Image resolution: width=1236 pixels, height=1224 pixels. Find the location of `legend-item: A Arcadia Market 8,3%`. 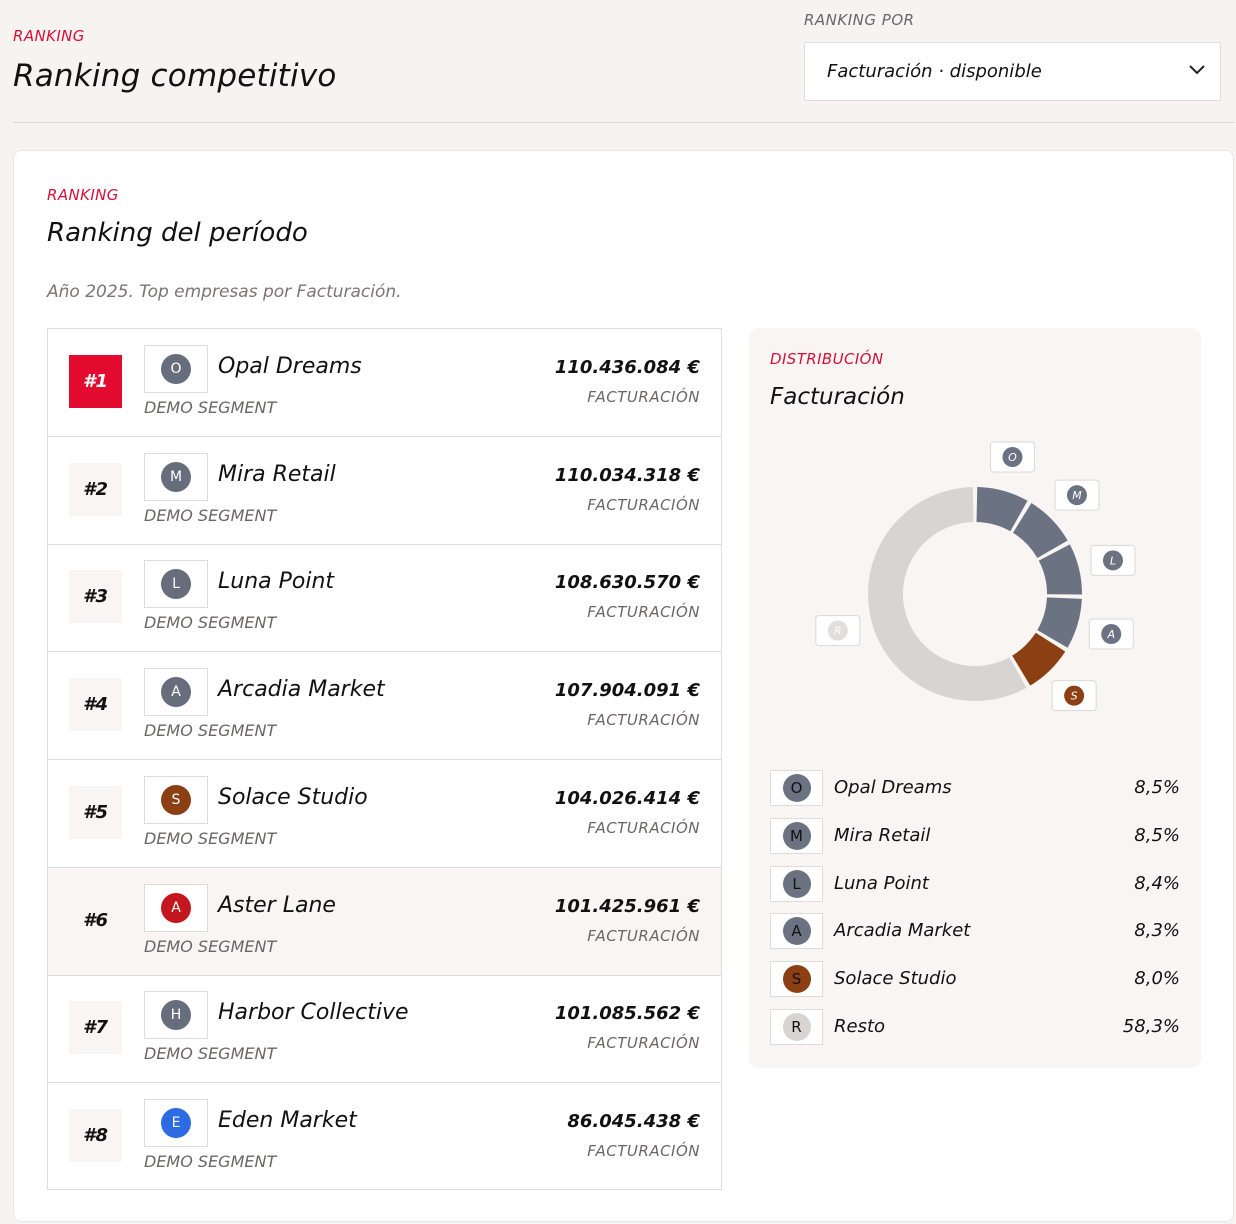

legend-item: A Arcadia Market 8,3% is located at coordinates (975, 931).